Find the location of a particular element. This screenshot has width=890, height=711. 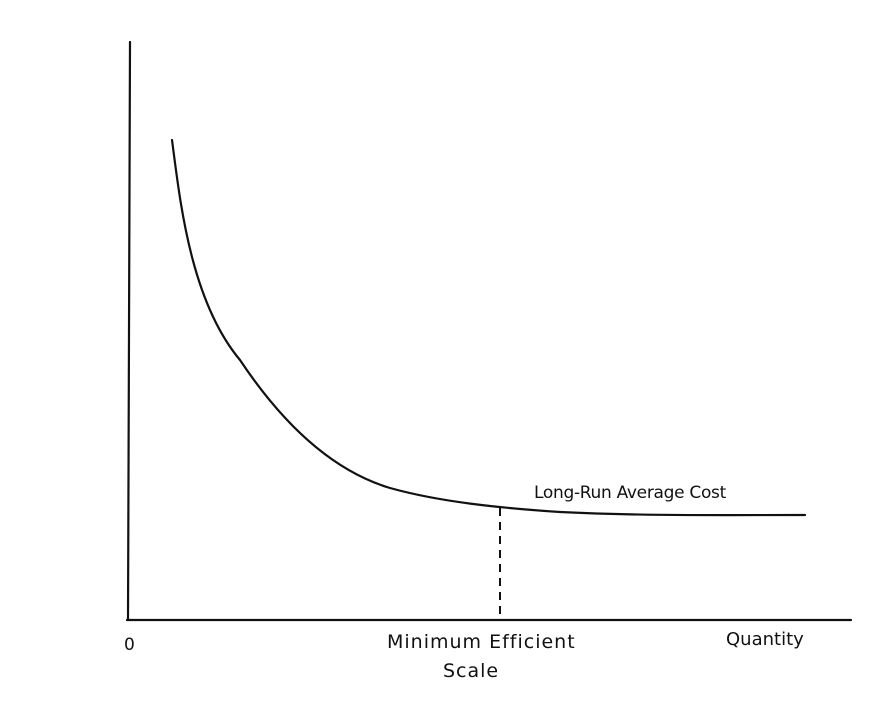

minimum-efficient-scale-label-line1: Minimum Efficient is located at coordinates (481, 642).